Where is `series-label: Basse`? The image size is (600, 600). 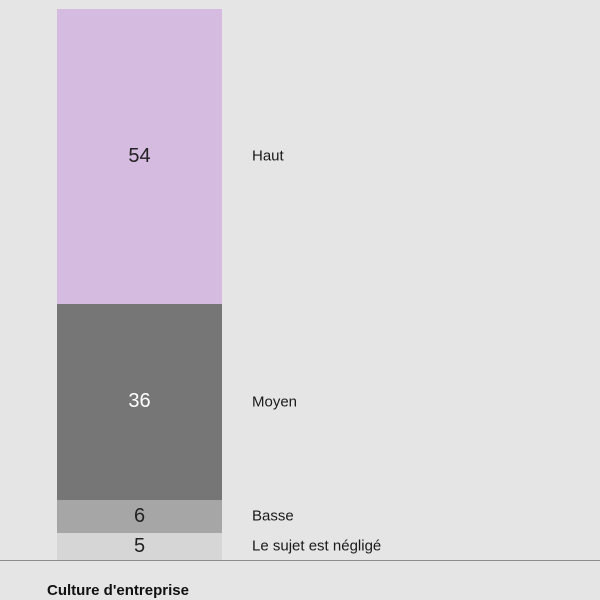
series-label: Basse is located at coordinates (273, 516).